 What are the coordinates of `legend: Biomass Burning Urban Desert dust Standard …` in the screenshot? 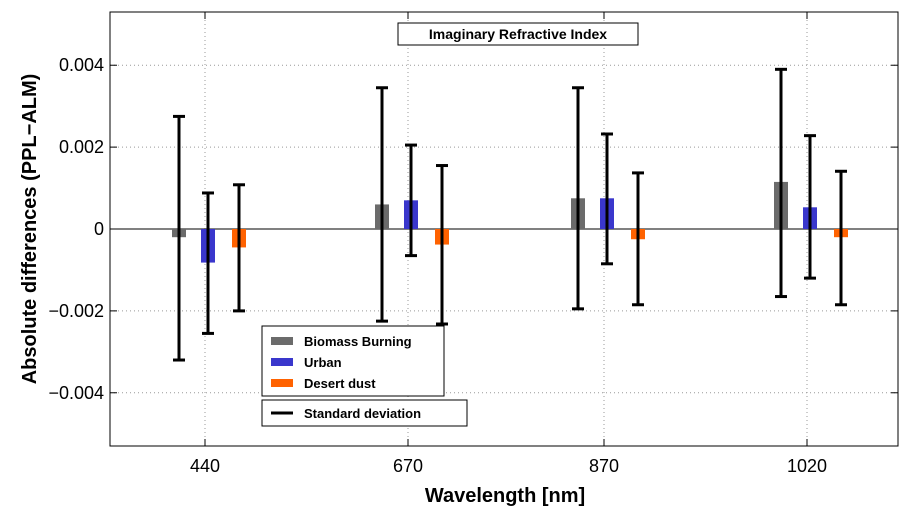 It's located at (364, 376).